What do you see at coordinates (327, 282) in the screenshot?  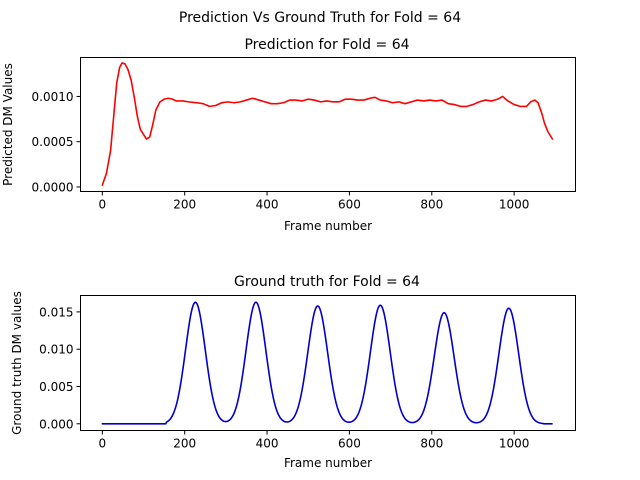 I see `ground-truth-panel-title: Ground truth for Fold = 64` at bounding box center [327, 282].